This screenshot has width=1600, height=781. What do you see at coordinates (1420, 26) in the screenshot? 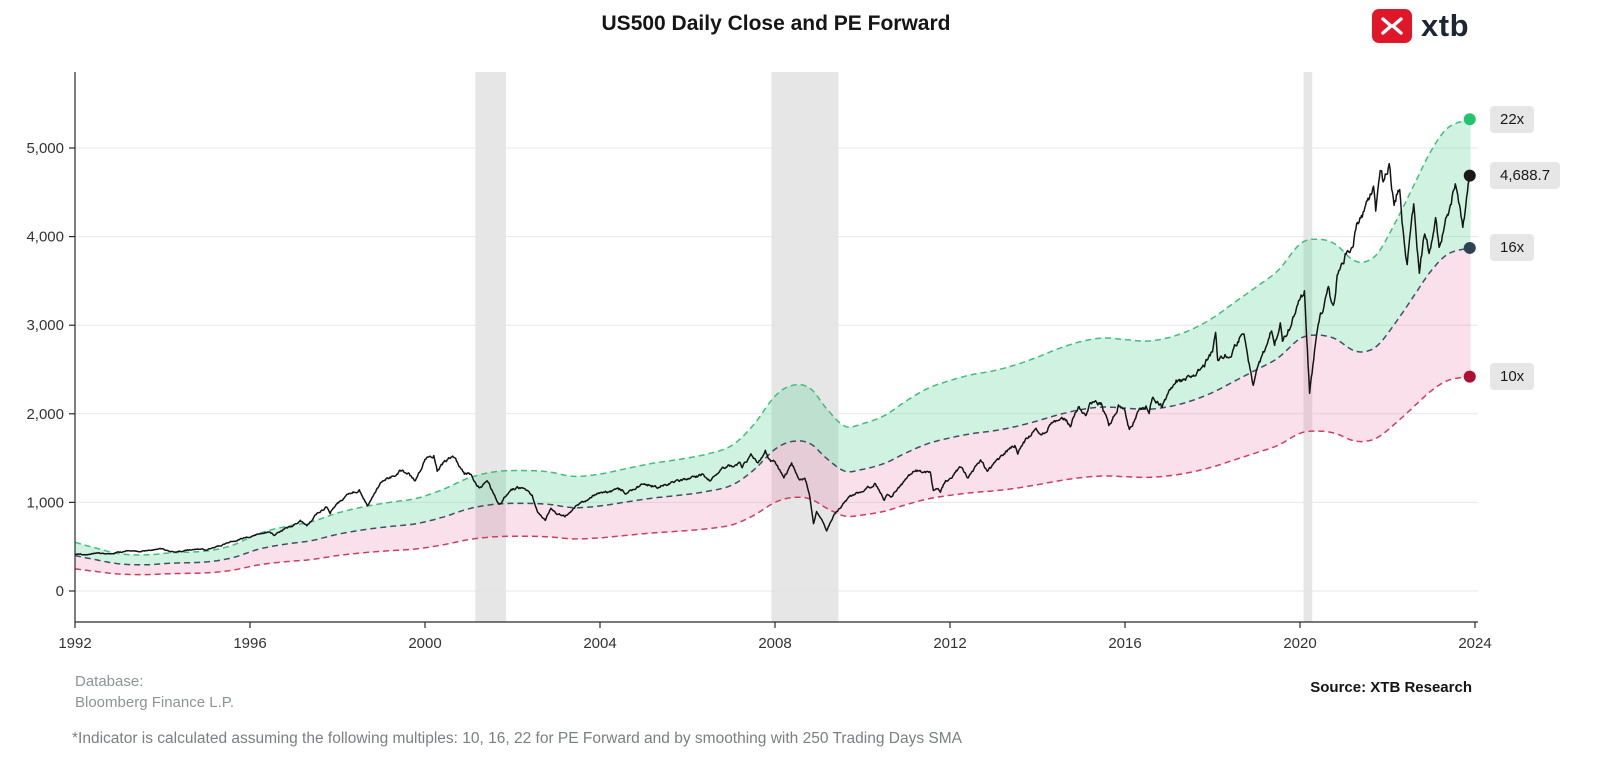
I see `xtb-logo: xtb` at bounding box center [1420, 26].